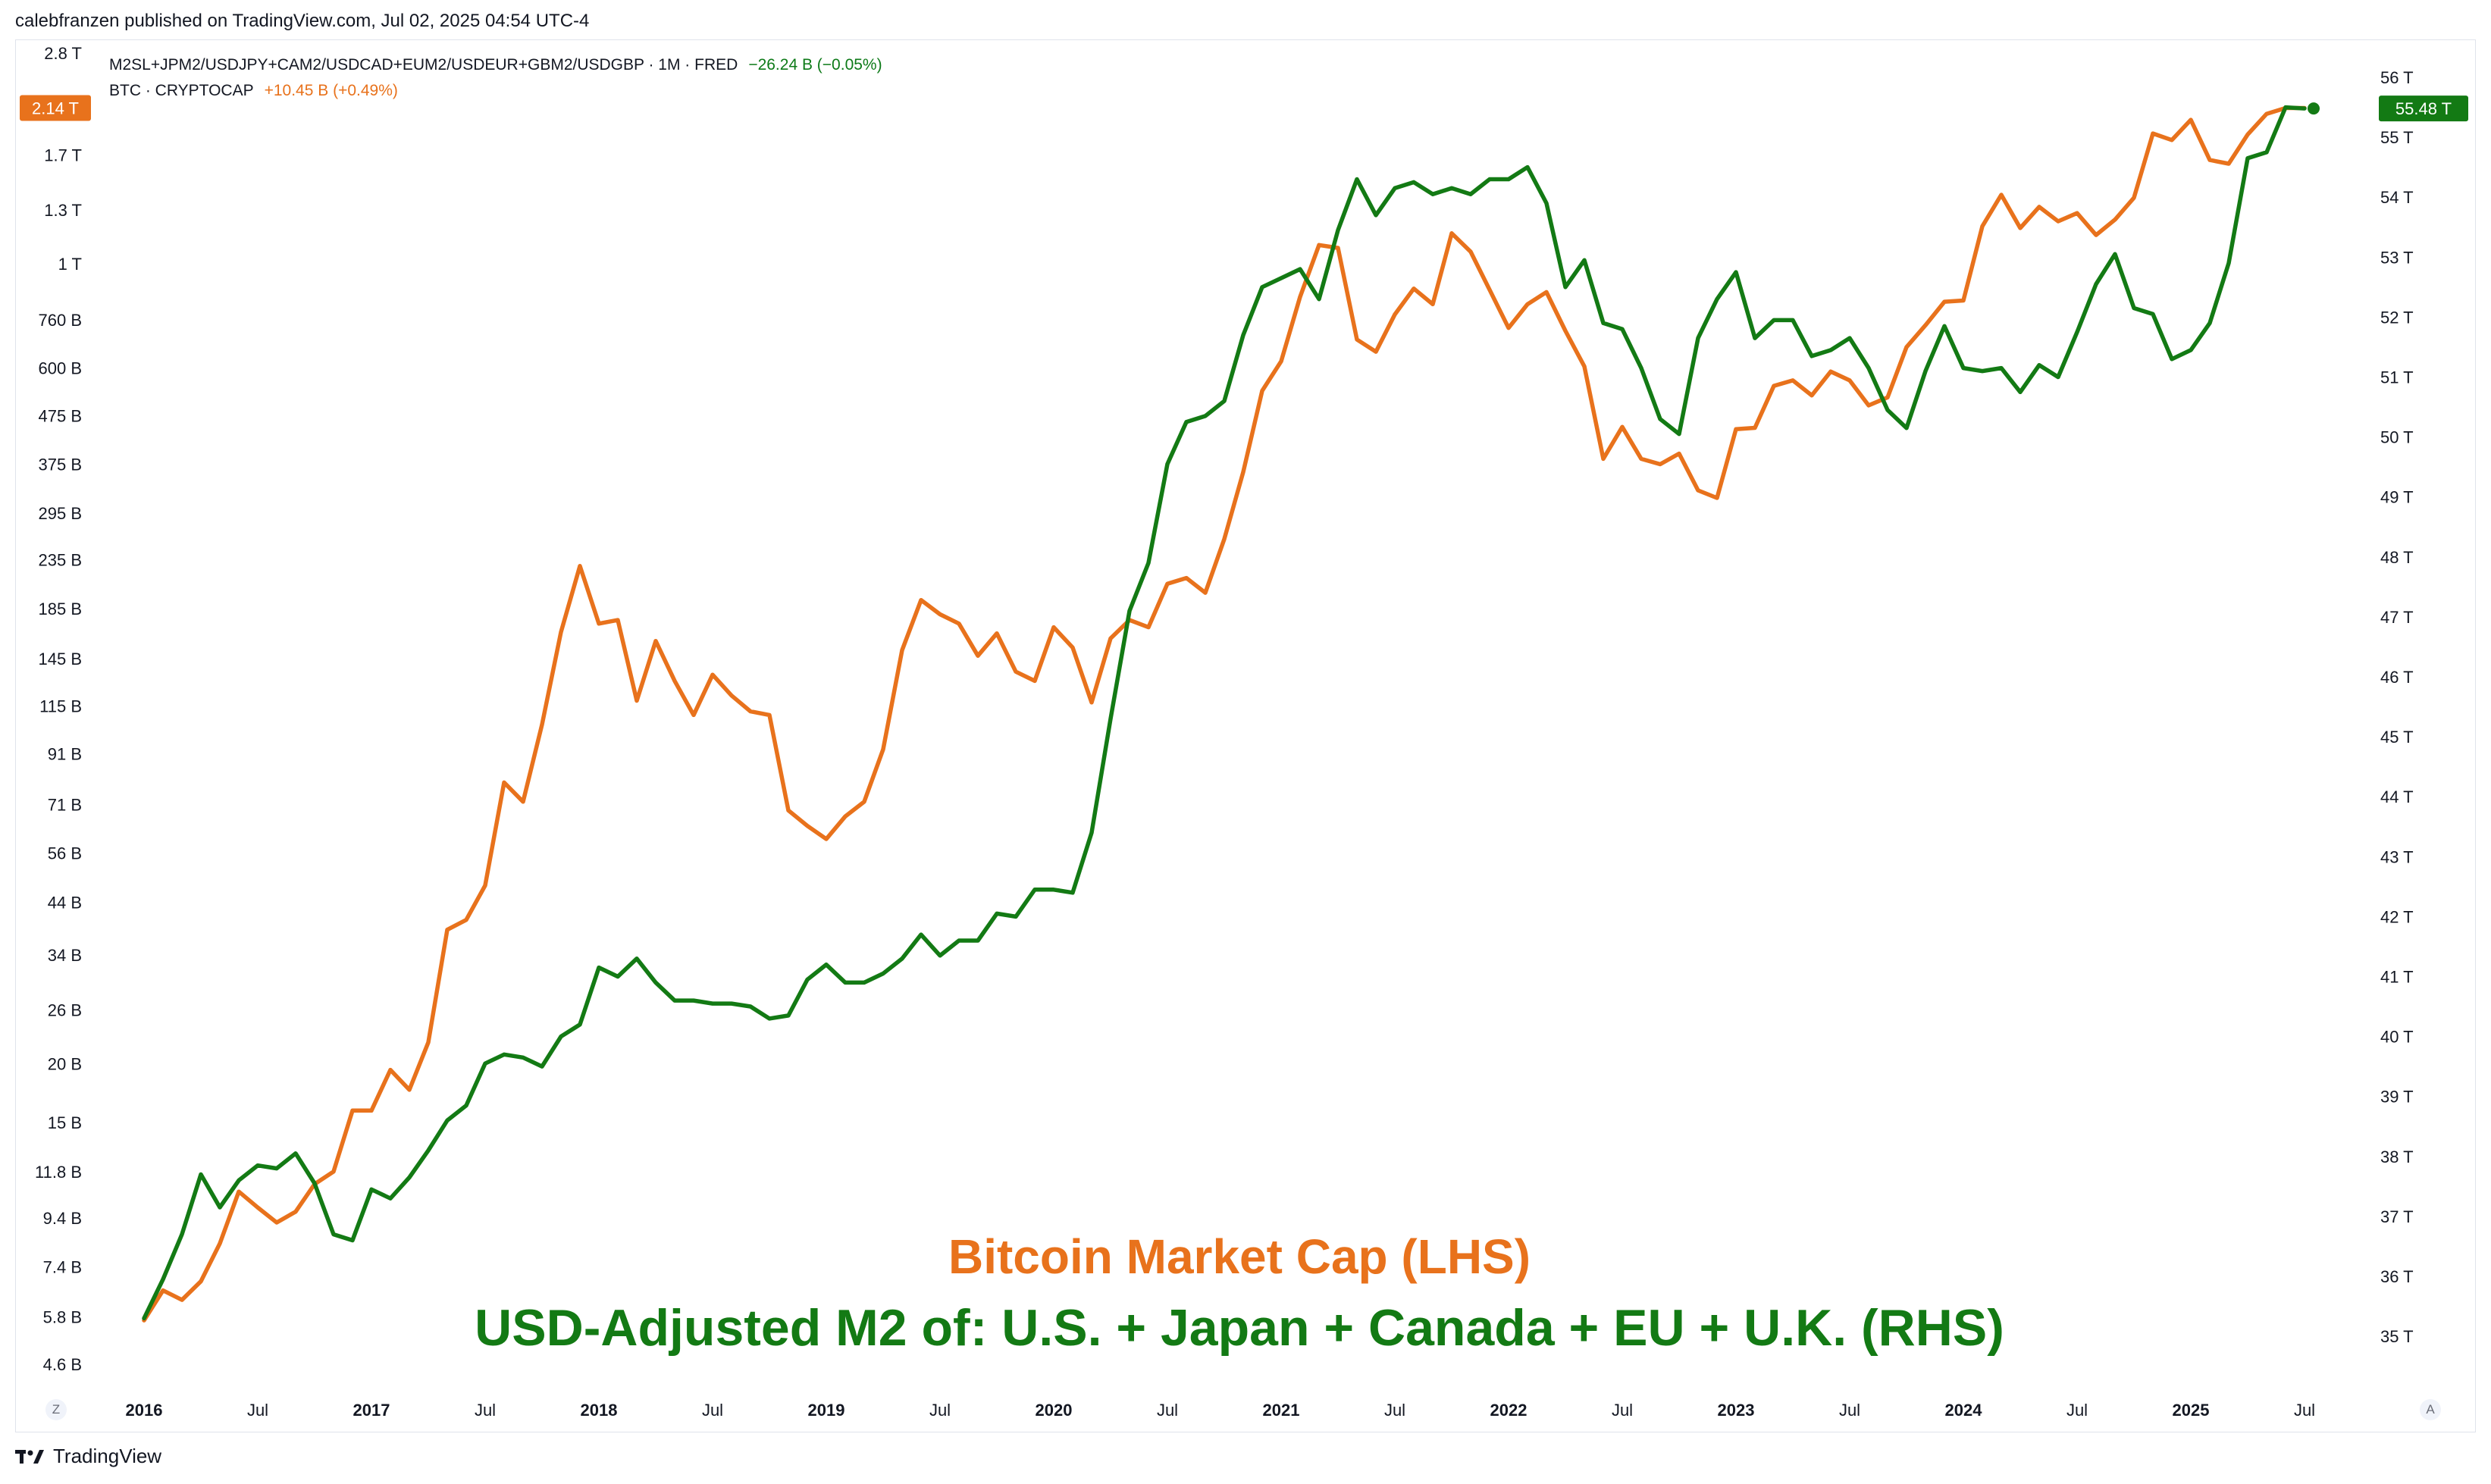 This screenshot has width=2491, height=1484. What do you see at coordinates (1244, 108) in the screenshot?
I see `last-value-badges: 2.14 T 55.48 T` at bounding box center [1244, 108].